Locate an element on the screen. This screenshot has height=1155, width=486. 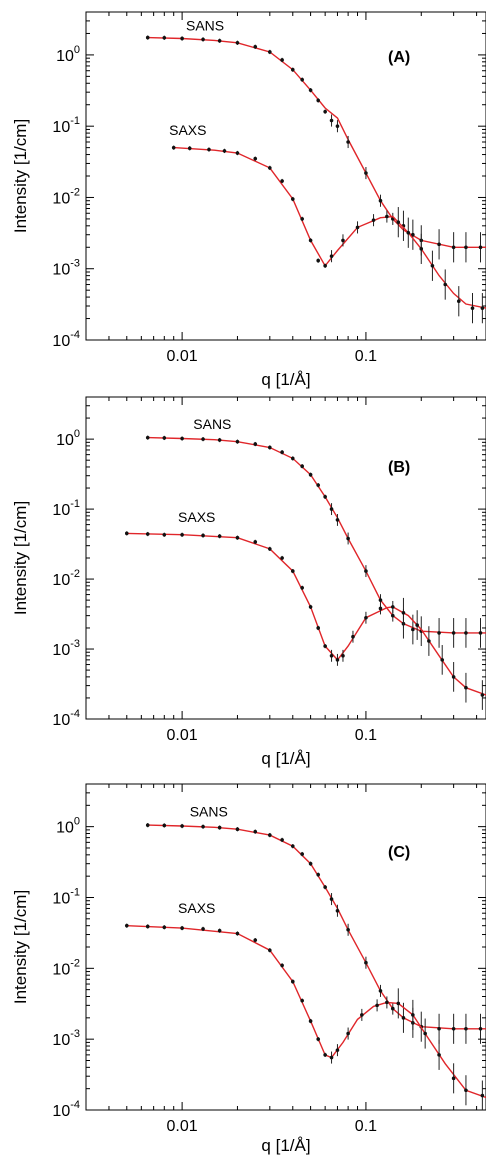
y-tick-exponent: 0 is located at coordinates (77, 50).